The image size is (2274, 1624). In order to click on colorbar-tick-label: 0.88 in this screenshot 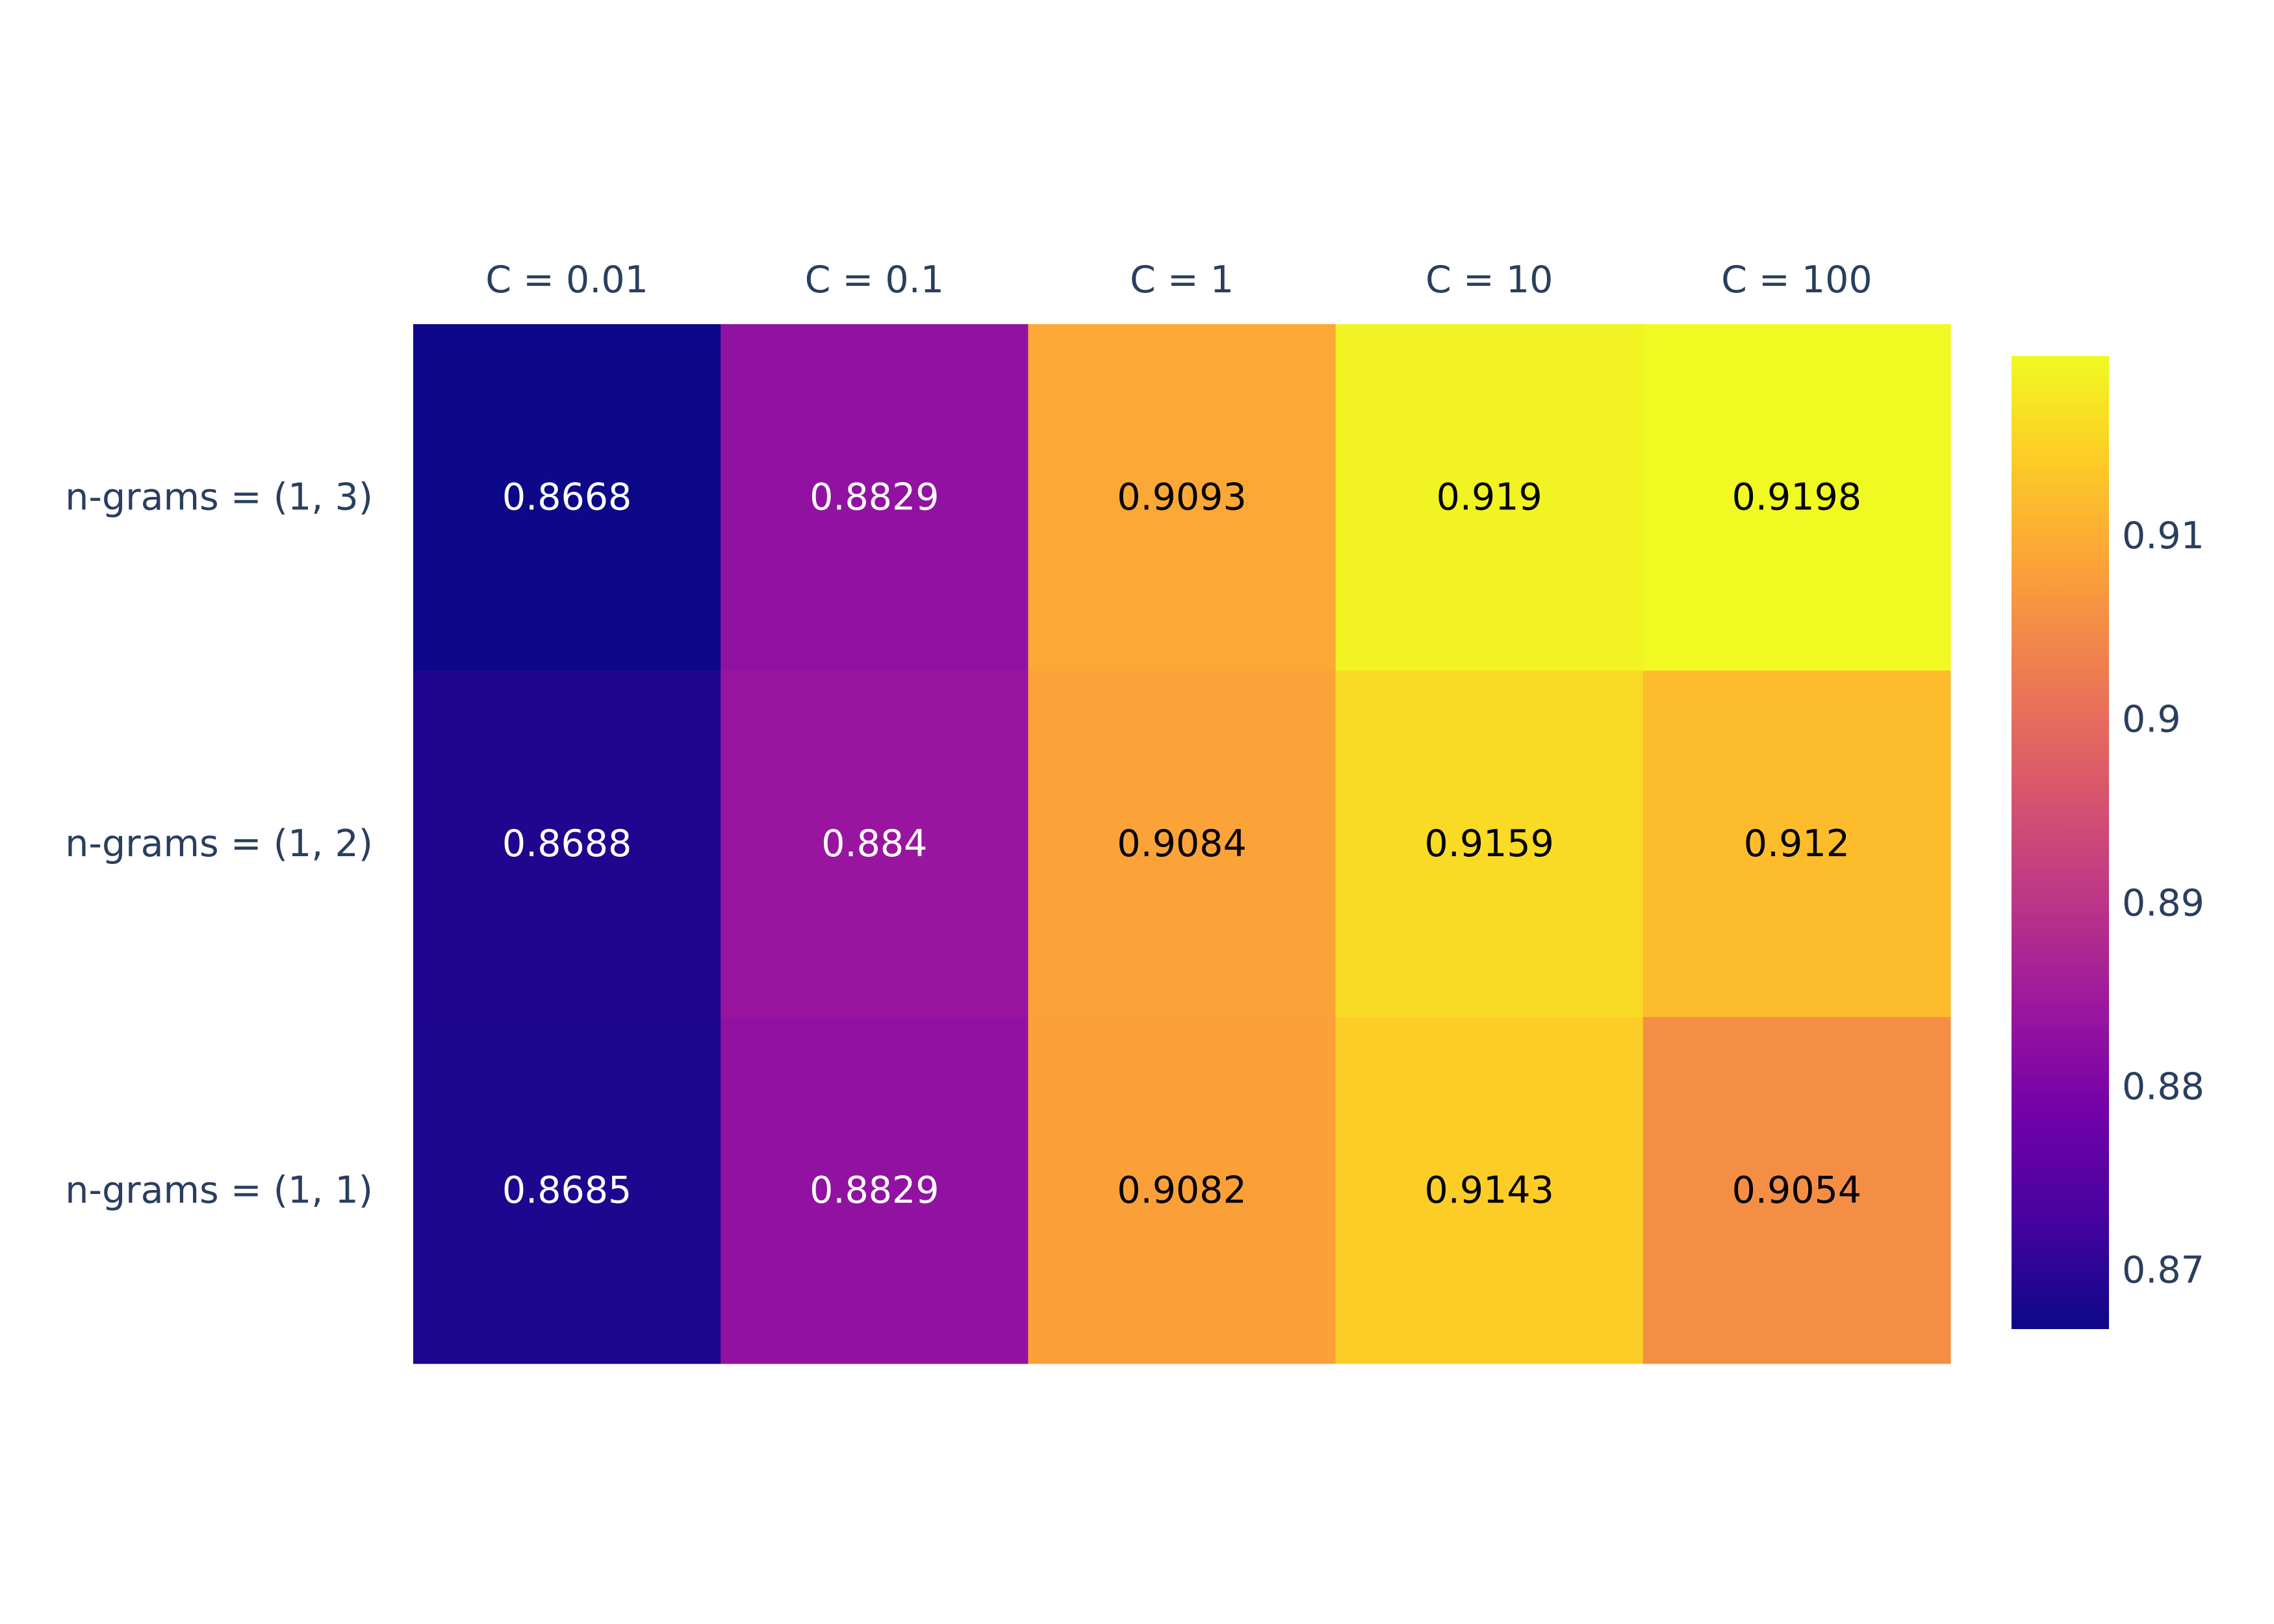, I will do `click(2163, 1086)`.